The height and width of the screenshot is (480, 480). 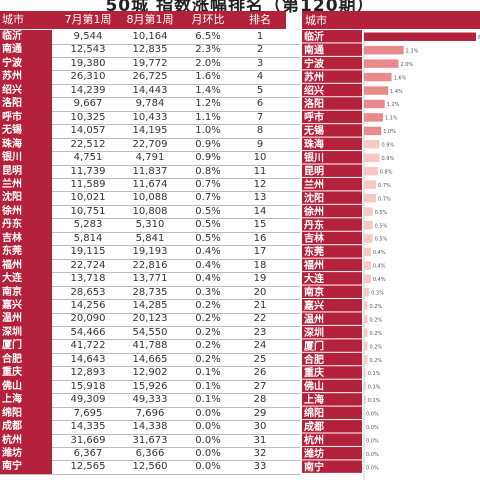 I want to click on cell-city: 成都, so click(x=26, y=427).